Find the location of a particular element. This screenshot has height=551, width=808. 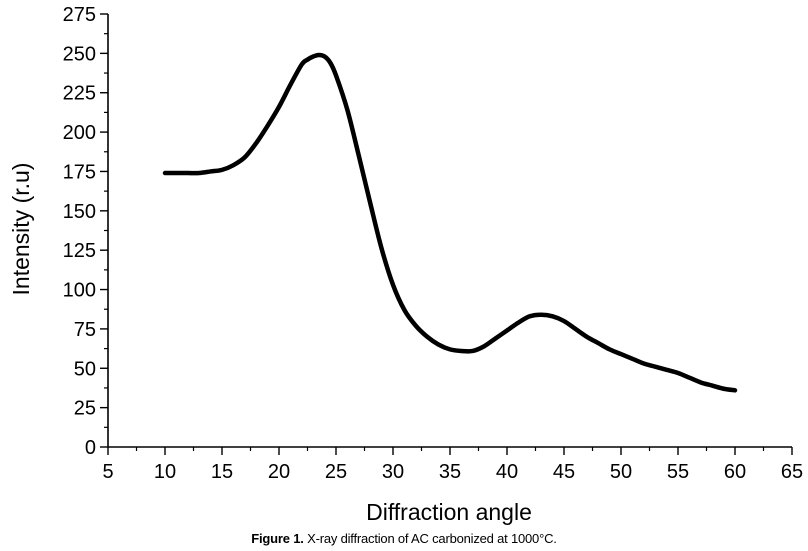

x-tick-label: 60 is located at coordinates (735, 472).